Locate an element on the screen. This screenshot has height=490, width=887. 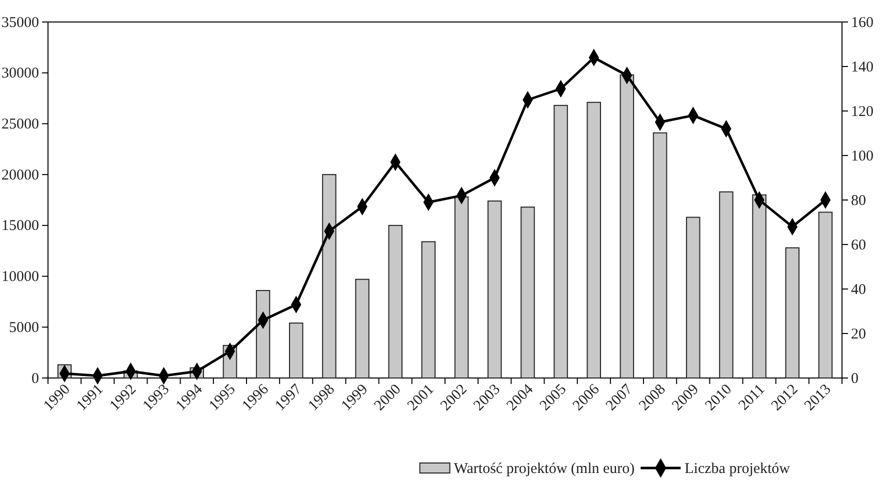
y-tick-label: 15000 is located at coordinates (20, 226).